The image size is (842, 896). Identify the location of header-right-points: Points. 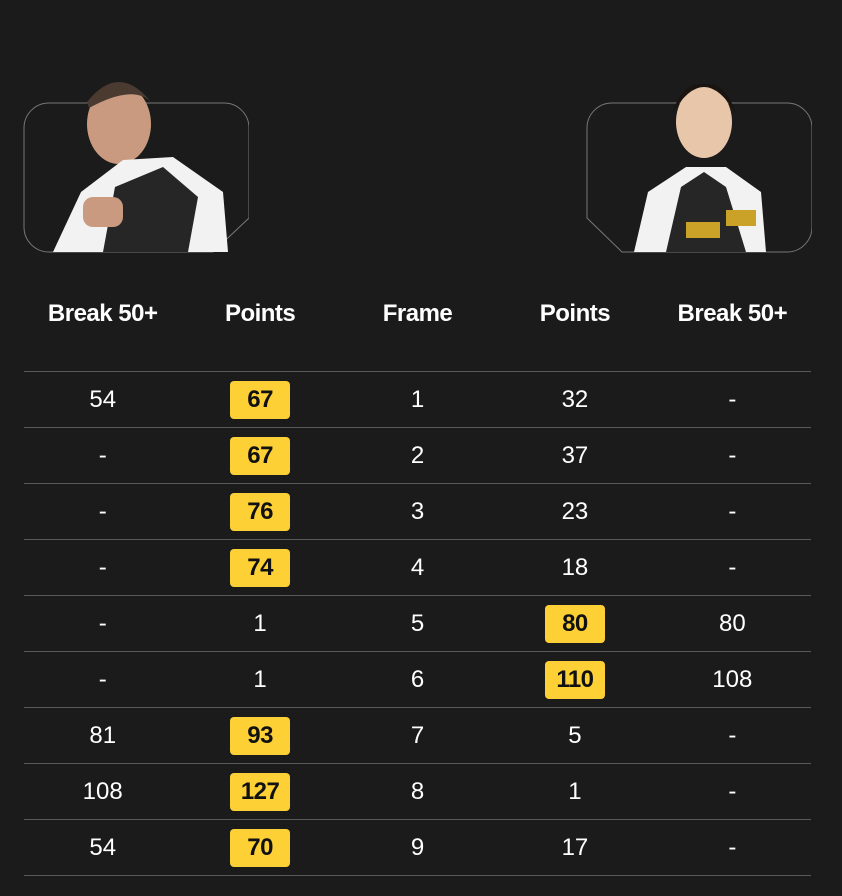
(575, 313).